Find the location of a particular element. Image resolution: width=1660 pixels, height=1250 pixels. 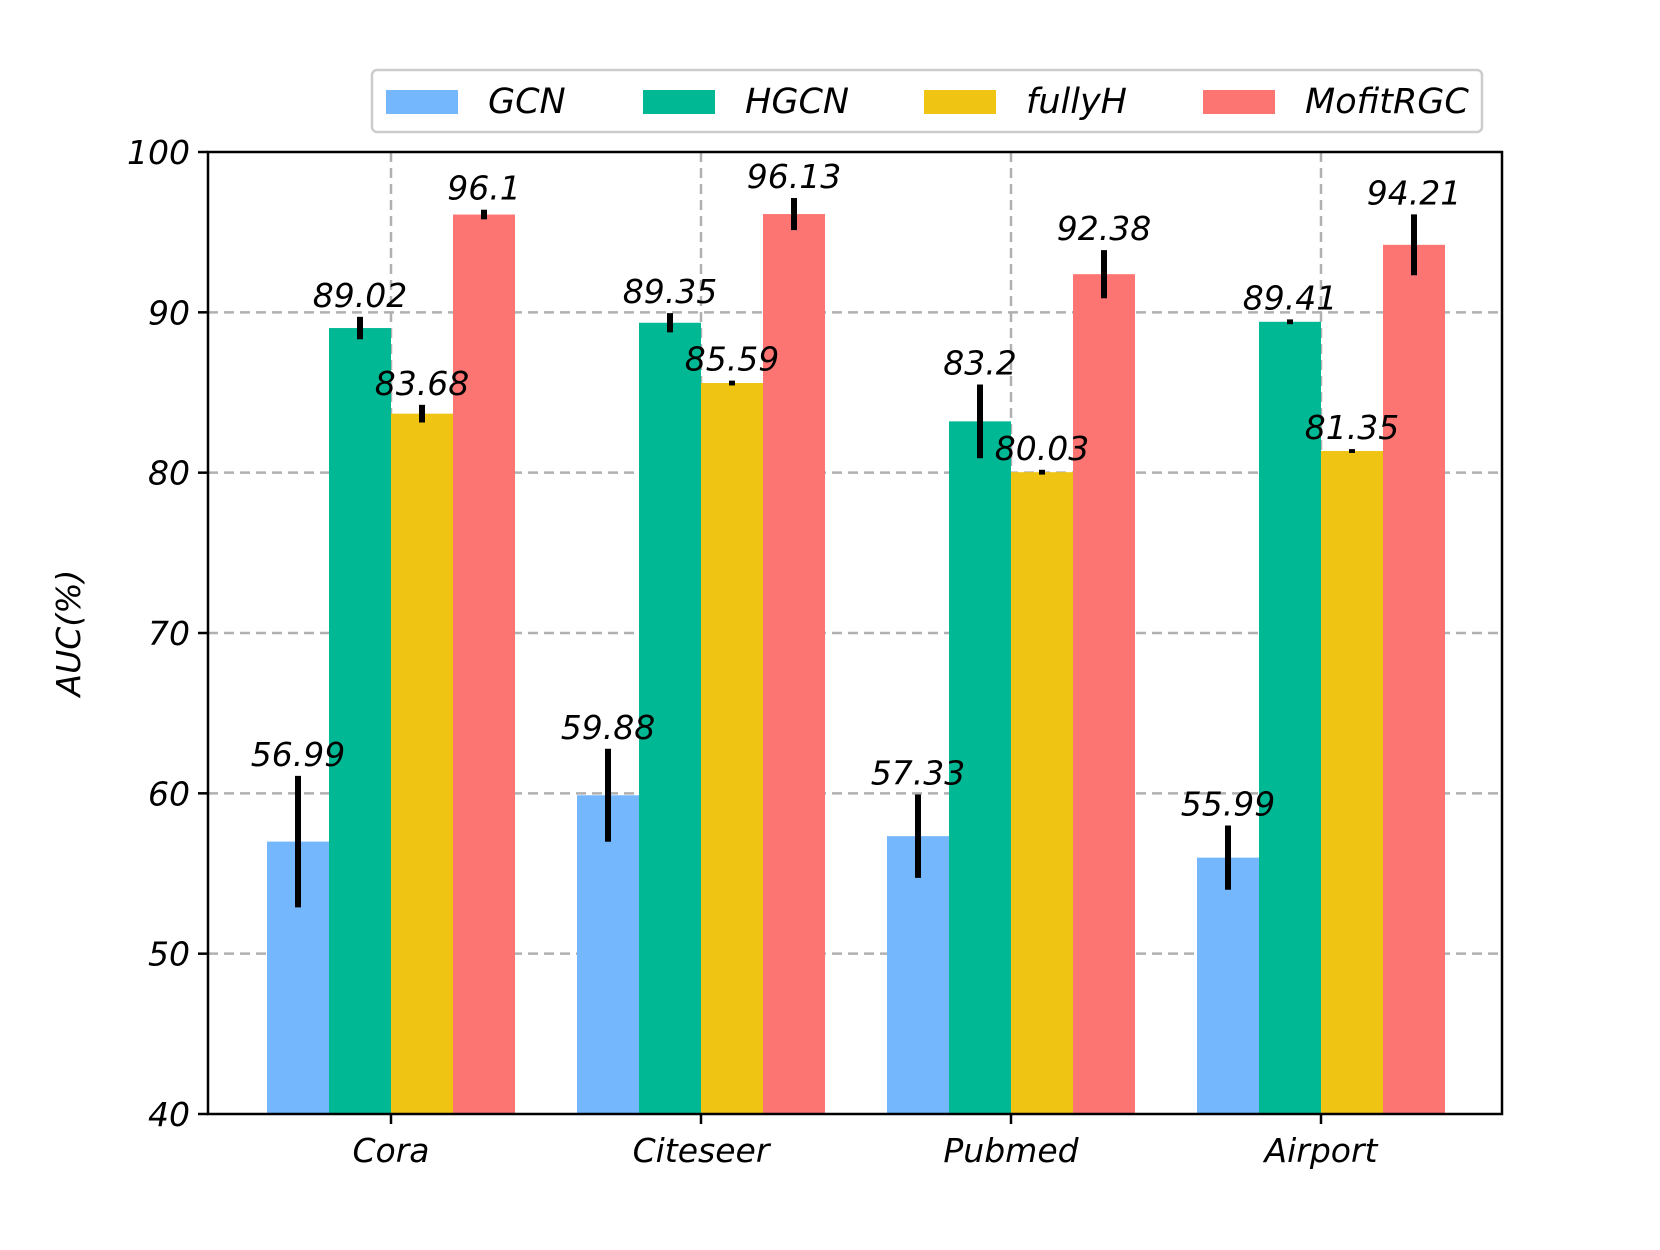

legend-swatch-gcn is located at coordinates (422, 102).